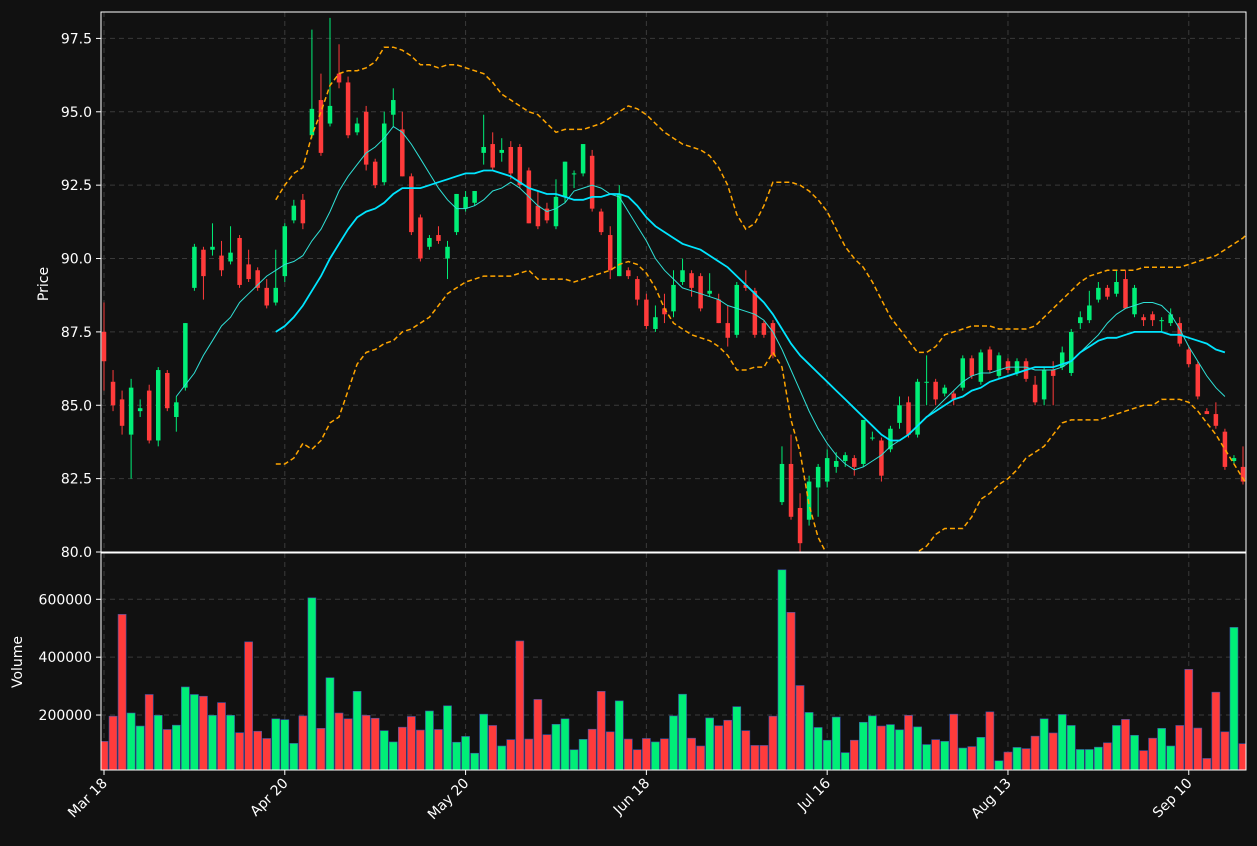 Image resolution: width=1257 pixels, height=846 pixels. What do you see at coordinates (65, 716) in the screenshot?
I see `volume-tick-label: 200000` at bounding box center [65, 716].